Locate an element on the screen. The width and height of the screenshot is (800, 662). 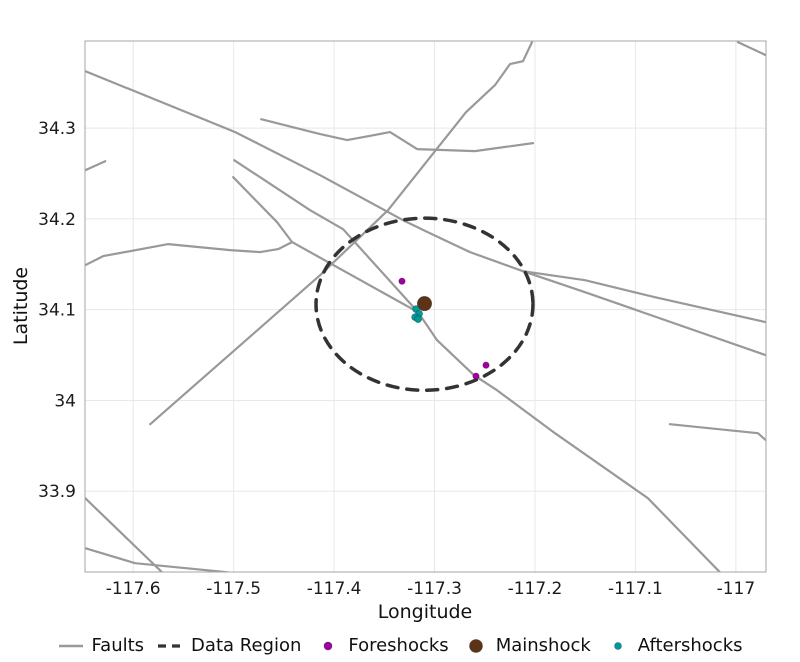
x-tick-label: -117.3 is located at coordinates (434, 589).